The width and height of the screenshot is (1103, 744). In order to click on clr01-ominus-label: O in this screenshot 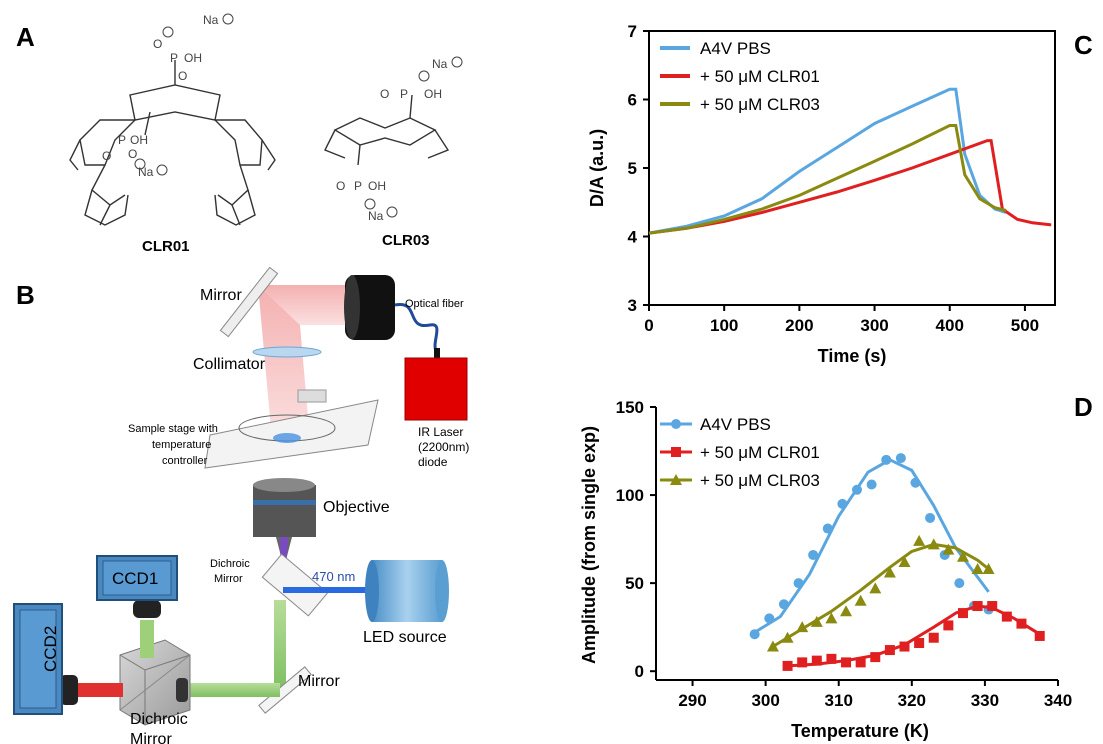, I will do `click(132, 154)`.